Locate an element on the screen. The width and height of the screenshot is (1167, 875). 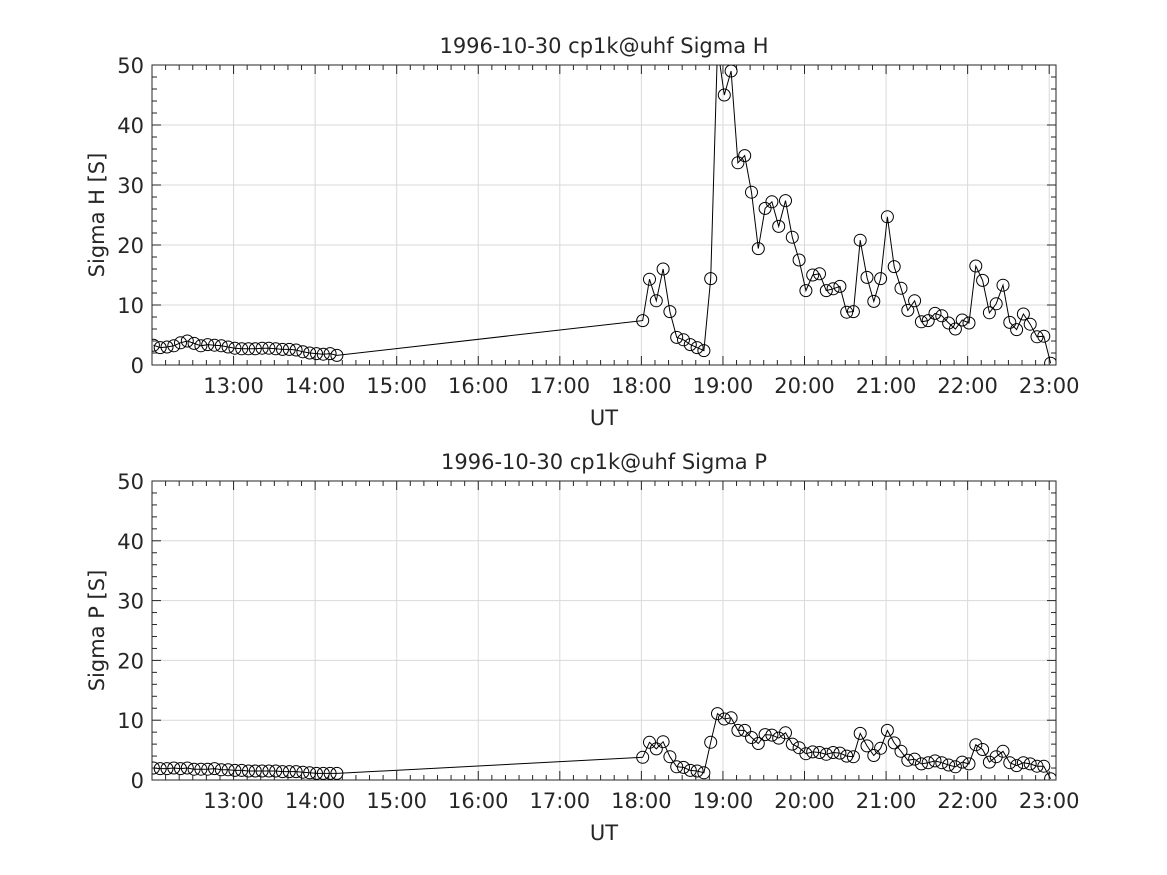
y-axis-label: Sigma P [S] is located at coordinates (97, 631).